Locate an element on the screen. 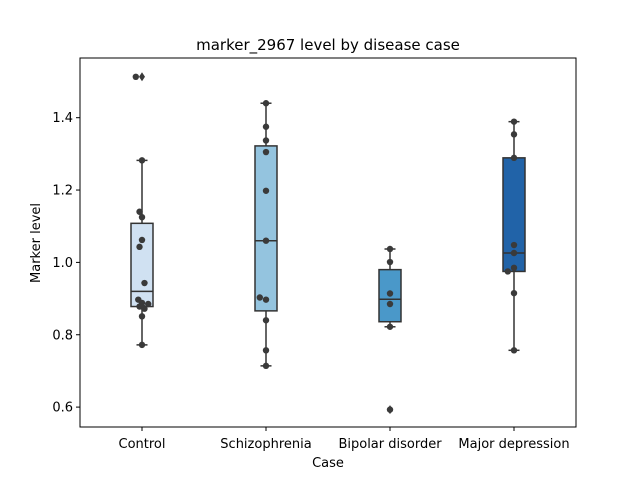 The width and height of the screenshot is (640, 480). y-tick-label: 1.2 is located at coordinates (62, 191).